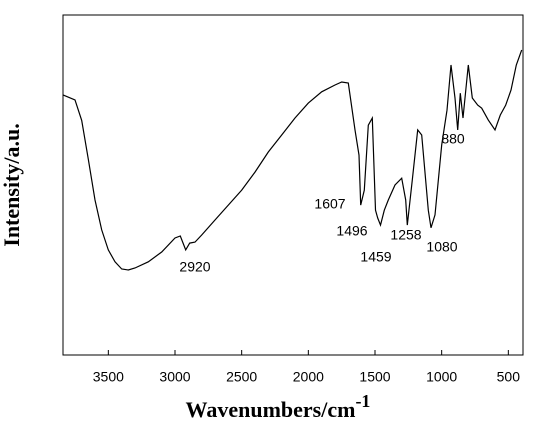  I want to click on peak-label: 1258, so click(405, 235).